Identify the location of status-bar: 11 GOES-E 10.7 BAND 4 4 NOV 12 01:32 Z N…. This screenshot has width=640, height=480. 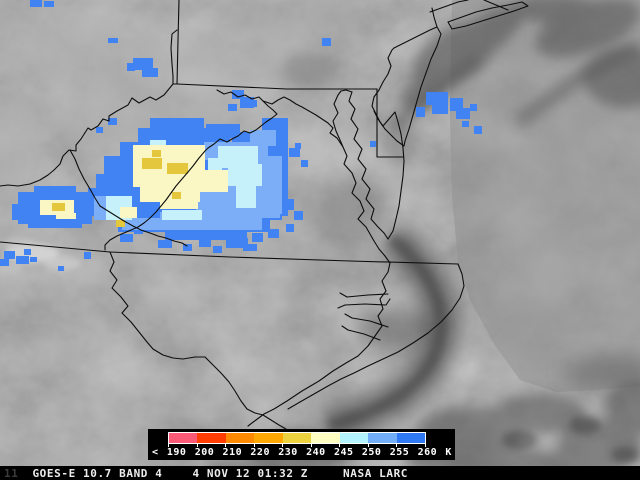
(320, 473).